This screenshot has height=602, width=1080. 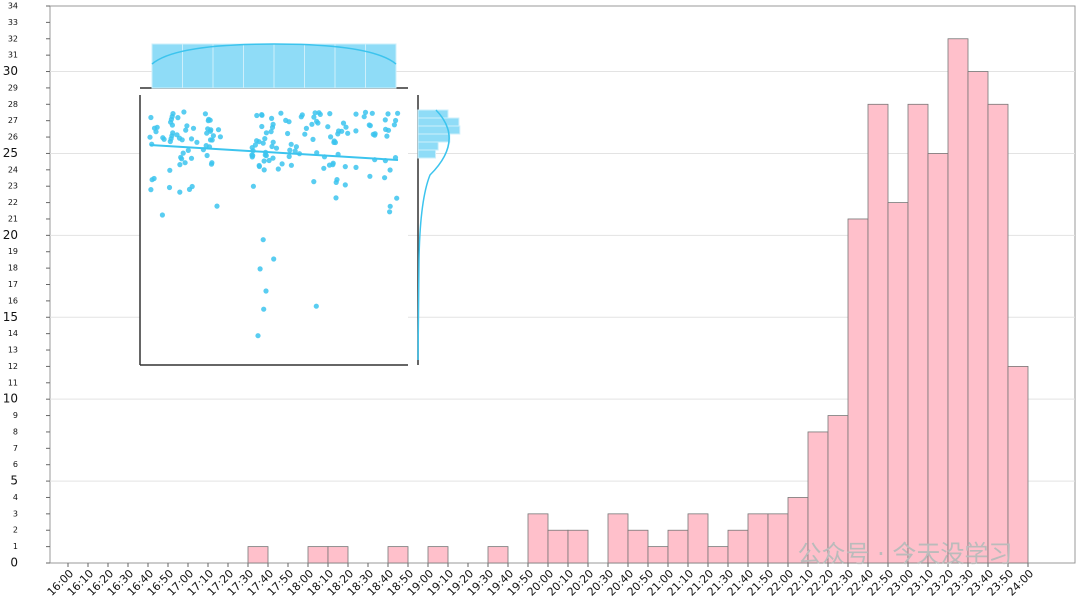 What do you see at coordinates (905, 554) in the screenshot?
I see `watermark: 公众号 · 今天没学习` at bounding box center [905, 554].